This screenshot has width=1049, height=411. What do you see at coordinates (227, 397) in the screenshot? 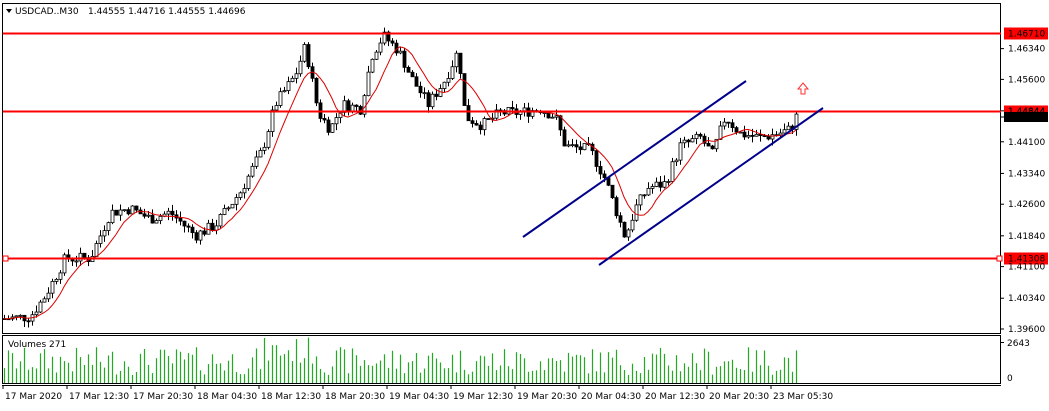
I see `time-tick-label: 18 Mar 04:30` at bounding box center [227, 397].